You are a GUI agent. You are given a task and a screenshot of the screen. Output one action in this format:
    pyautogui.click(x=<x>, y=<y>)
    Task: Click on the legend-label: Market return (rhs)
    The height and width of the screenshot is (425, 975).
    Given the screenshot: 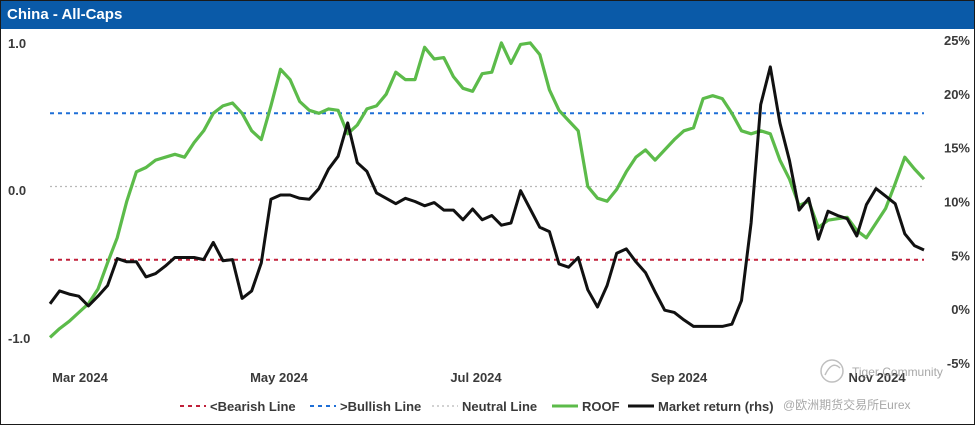 What is the action you would take?
    pyautogui.click(x=716, y=406)
    